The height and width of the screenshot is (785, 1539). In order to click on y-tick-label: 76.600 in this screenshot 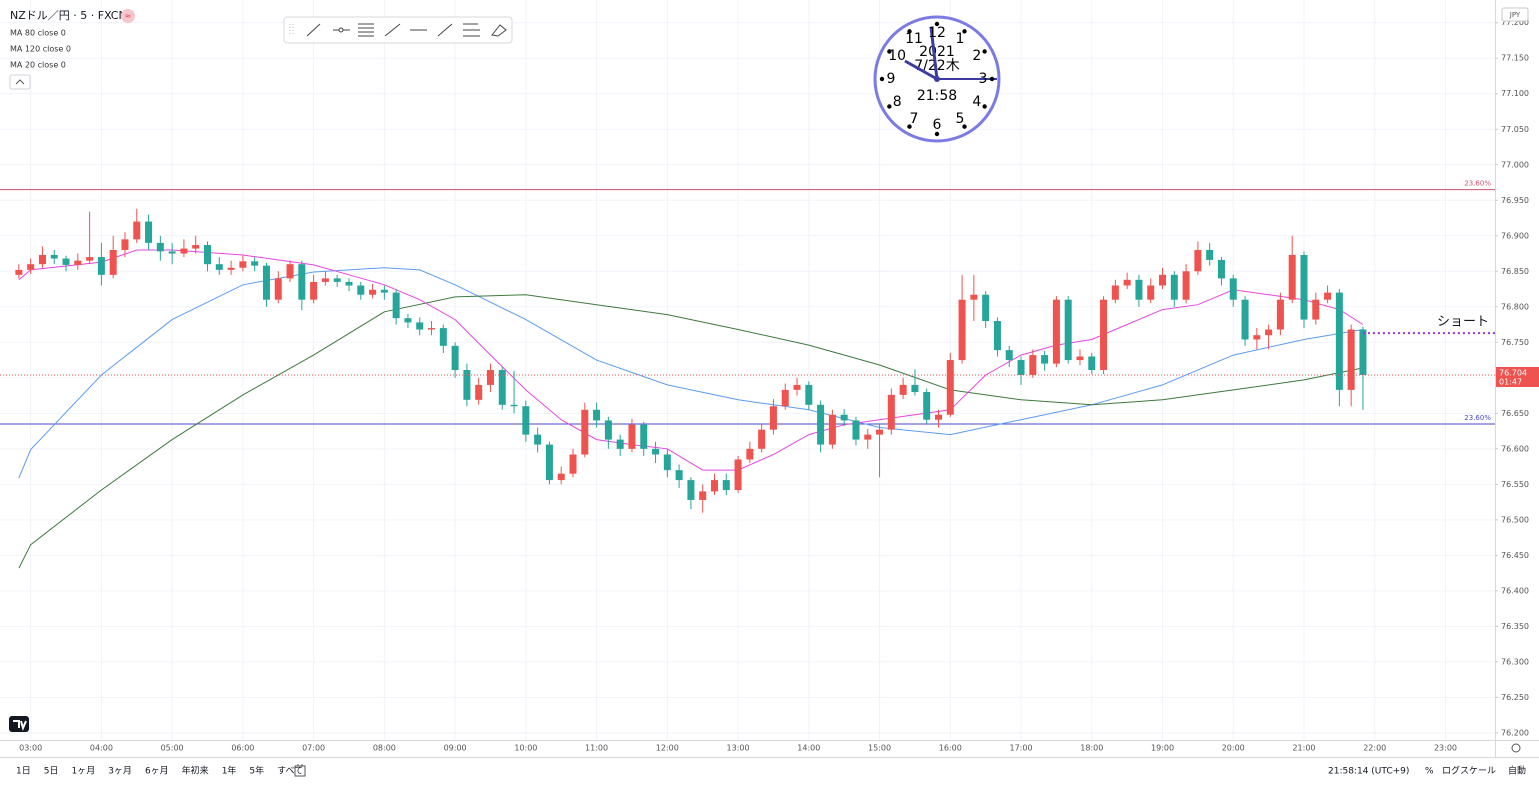, I will do `click(1515, 448)`.